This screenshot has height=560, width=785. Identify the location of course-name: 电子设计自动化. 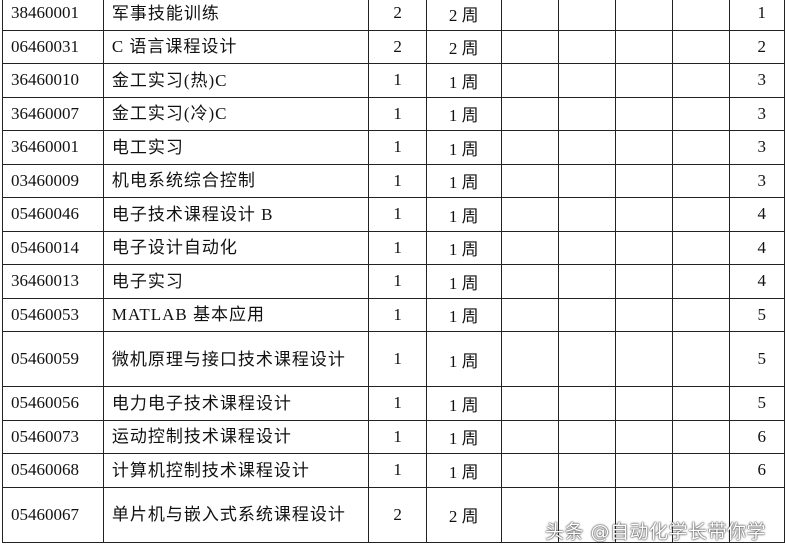
(236, 247).